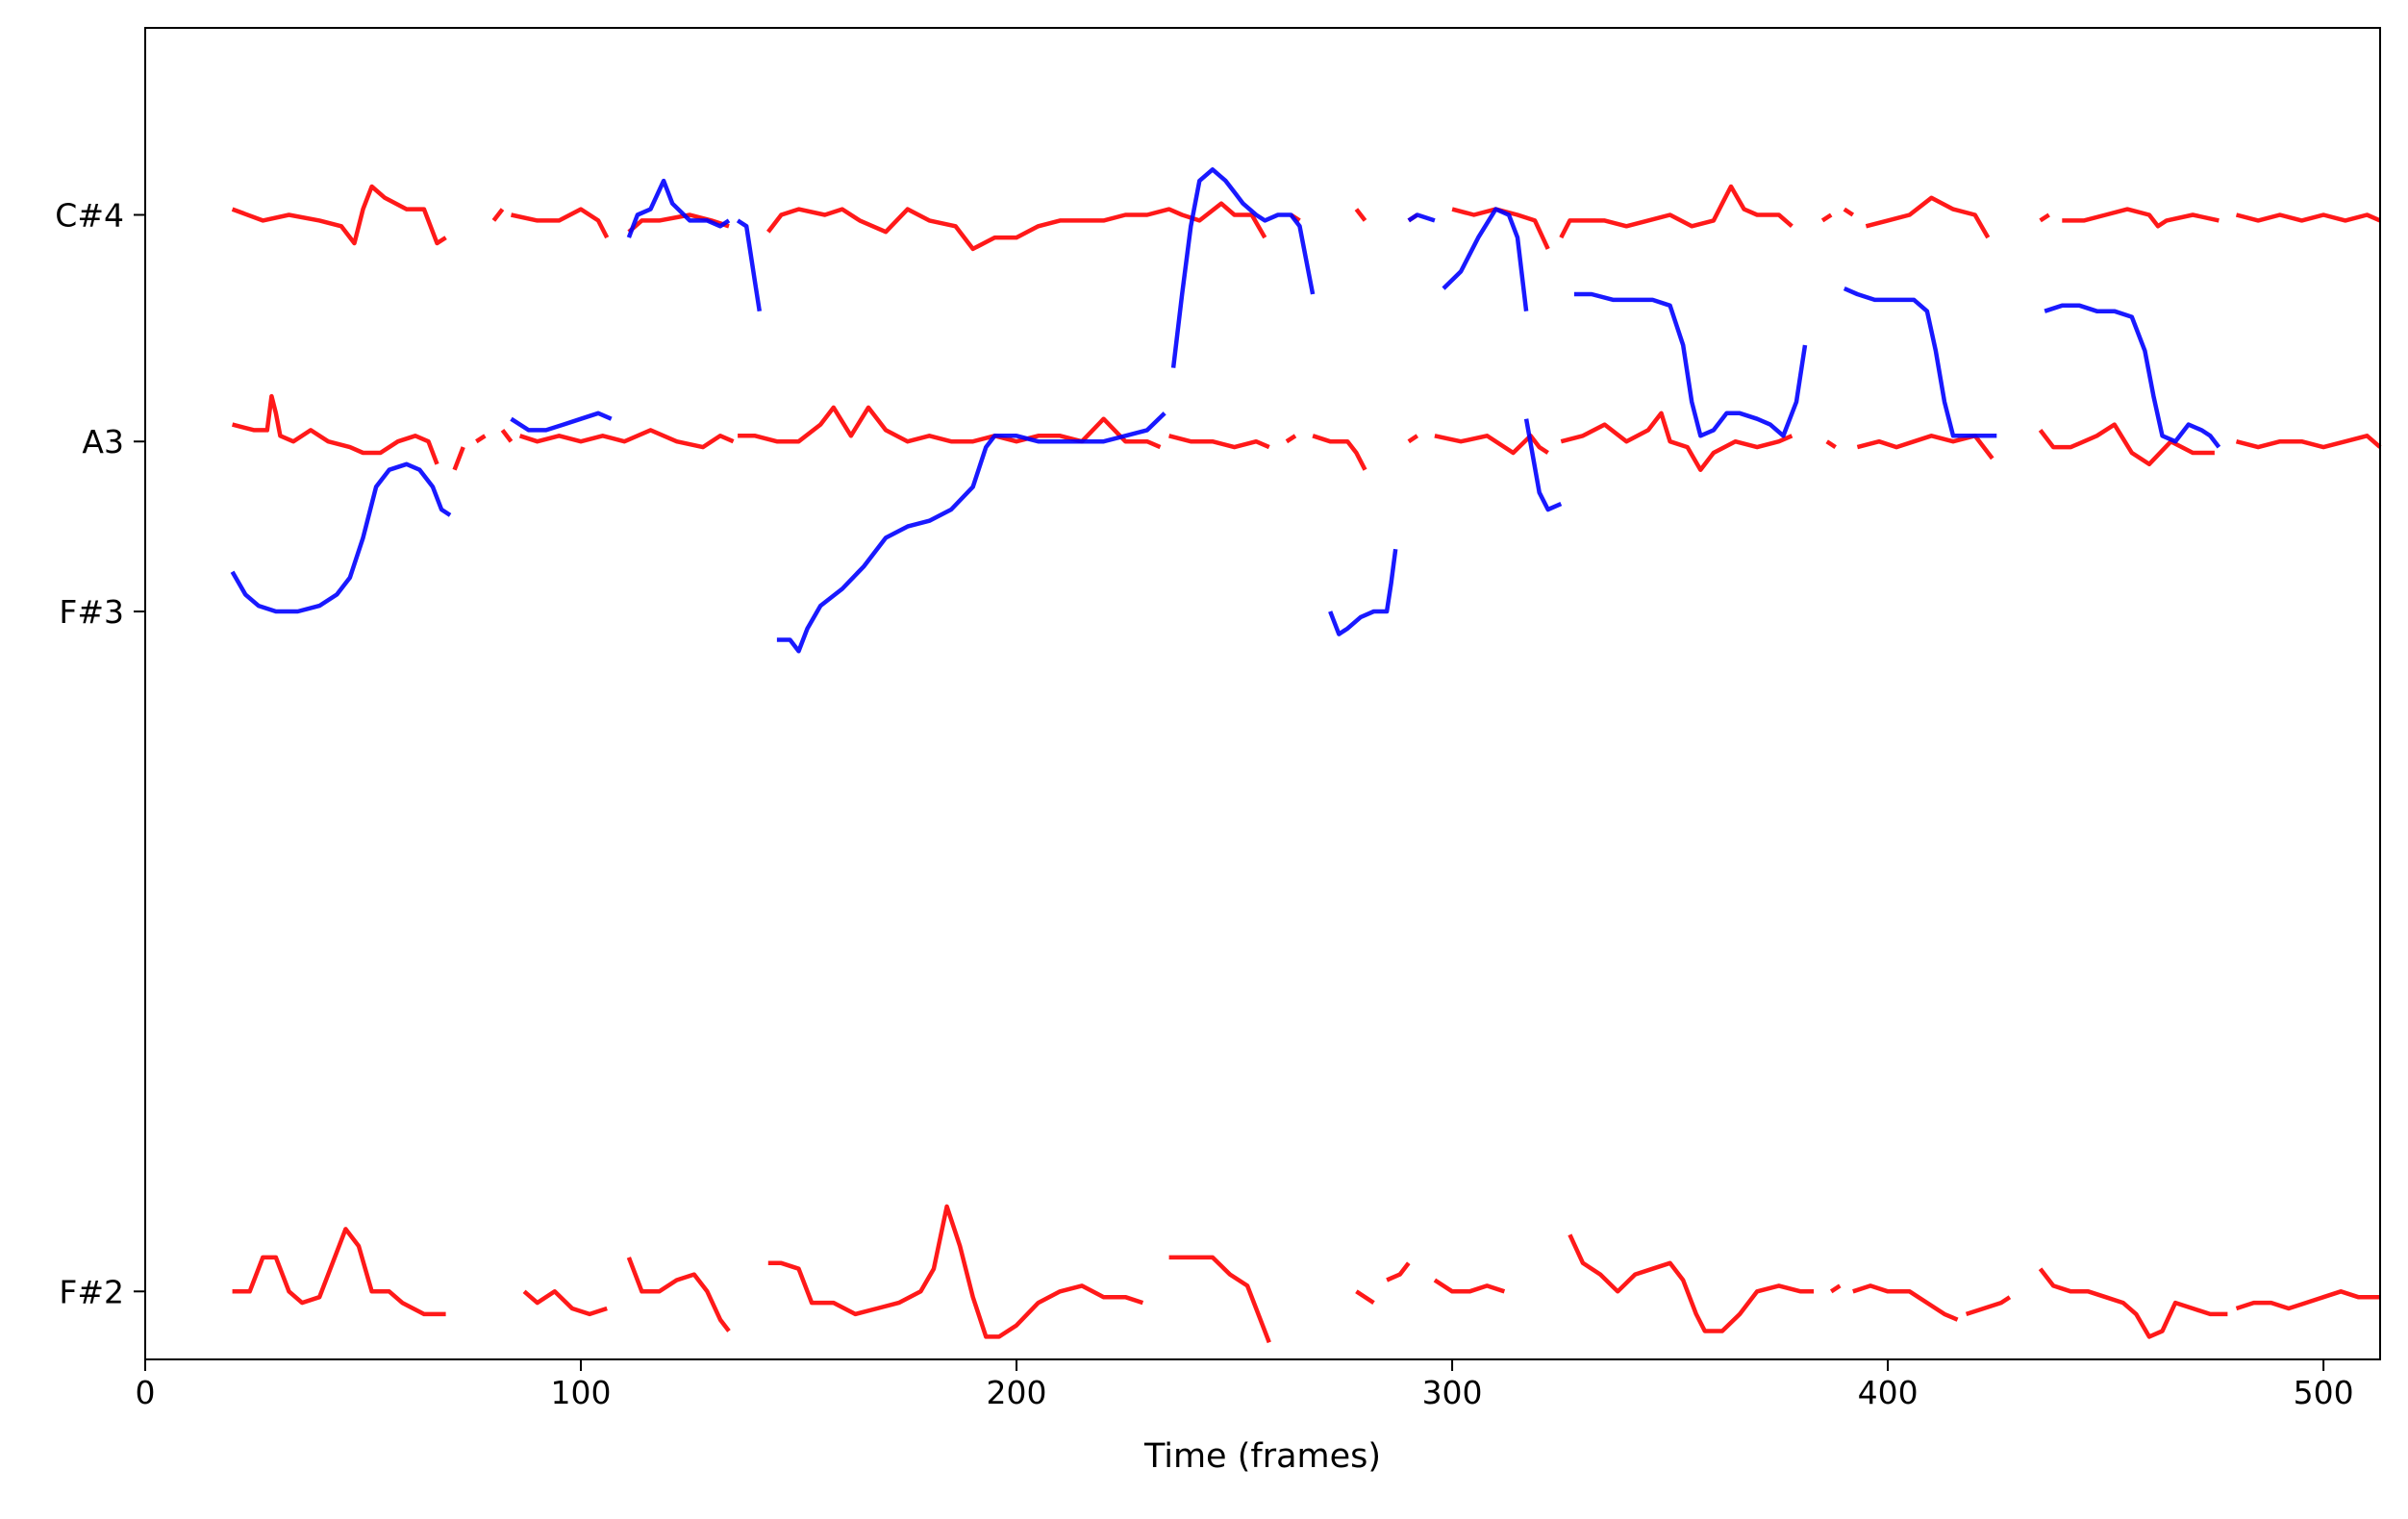 This screenshot has height=1519, width=2408. Describe the element at coordinates (91, 612) in the screenshot. I see `y-tick-label: F#3` at that location.